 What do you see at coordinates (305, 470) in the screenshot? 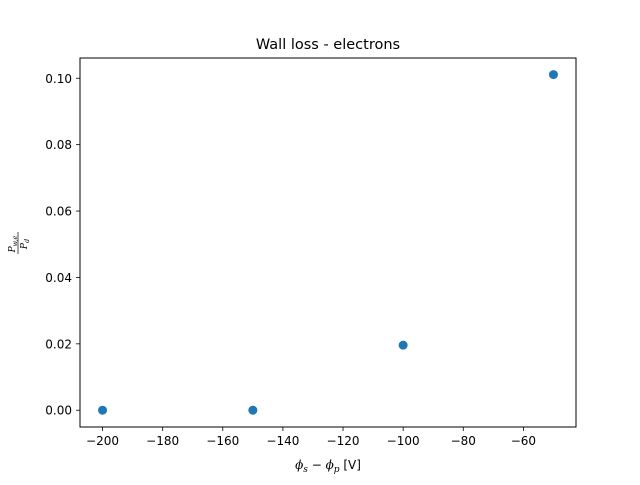
I see `x-label-sub-1: s` at bounding box center [305, 470].